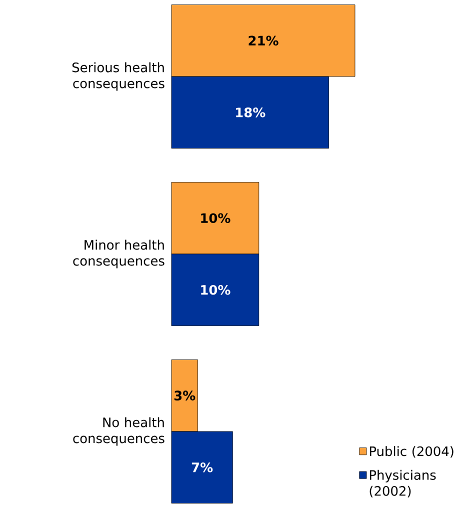 The height and width of the screenshot is (508, 471). Describe the element at coordinates (118, 76) in the screenshot. I see `y-tick-label: Serious health consequences` at that location.